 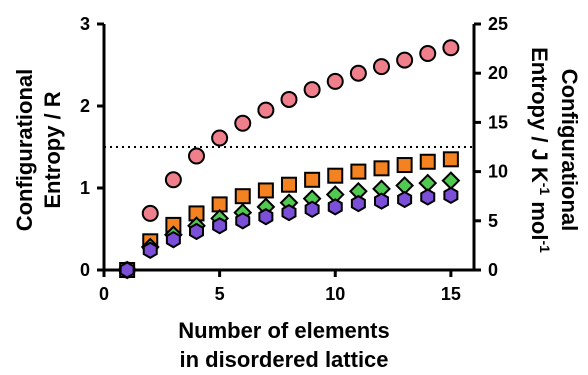 I want to click on y-left-tick-label: 0, so click(x=85, y=270).